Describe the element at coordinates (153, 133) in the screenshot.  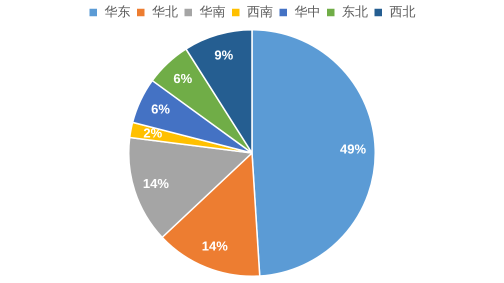
I see `data-label: 2%` at that location.